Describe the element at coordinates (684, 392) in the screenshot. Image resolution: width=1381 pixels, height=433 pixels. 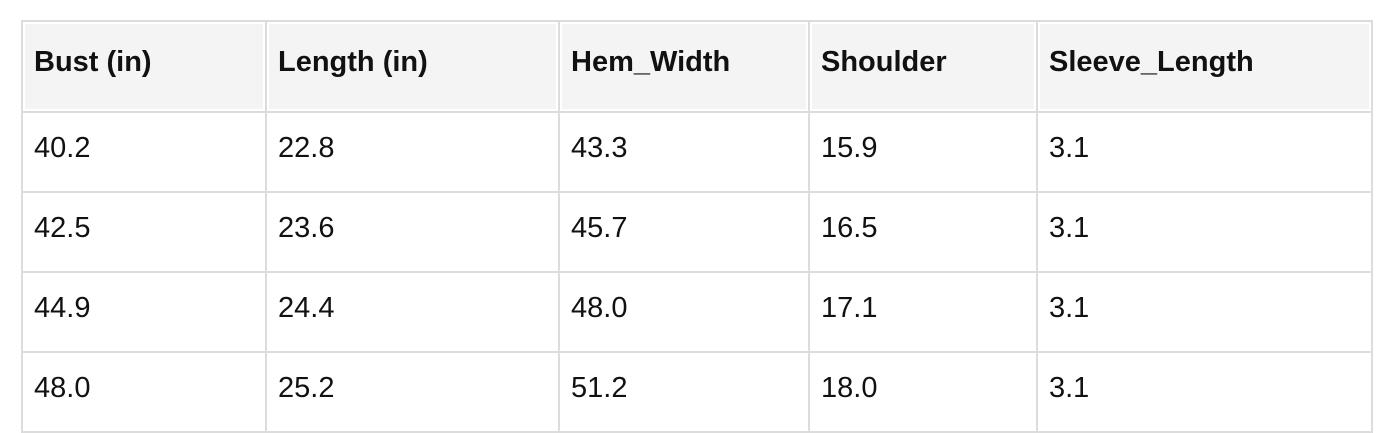
I see `cell-hem-width: 51.2` at that location.